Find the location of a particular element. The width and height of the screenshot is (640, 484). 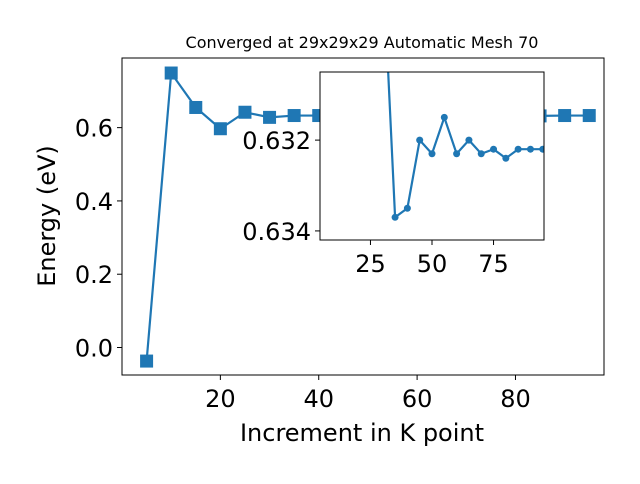

inset-y-tick-label: 0.634 is located at coordinates (276, 232).